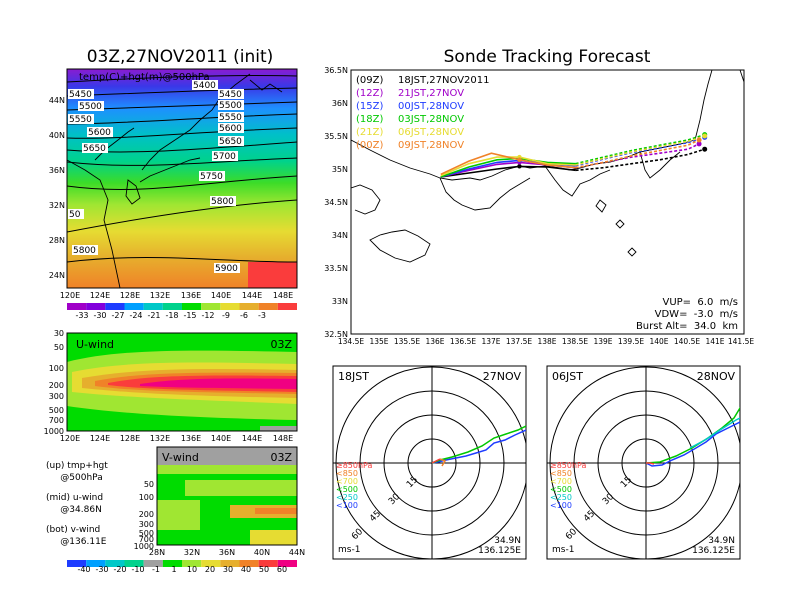 Image resolution: width=792 pixels, height=612 pixels. Describe the element at coordinates (519, 341) in the screenshot. I see `x-tick-label: 137.5E` at that location.